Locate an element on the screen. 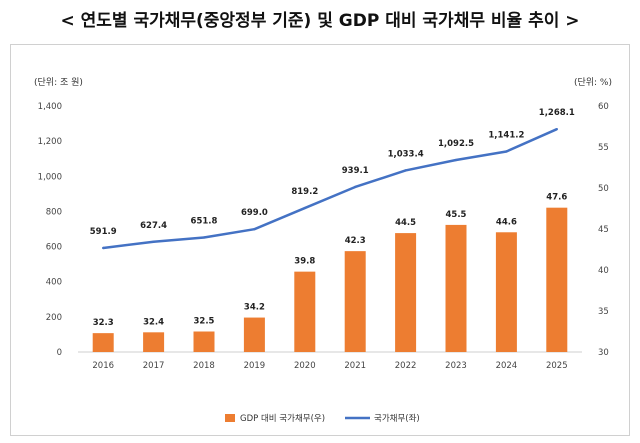 This screenshot has height=443, width=640. x-tick-label: 2022 is located at coordinates (406, 366).